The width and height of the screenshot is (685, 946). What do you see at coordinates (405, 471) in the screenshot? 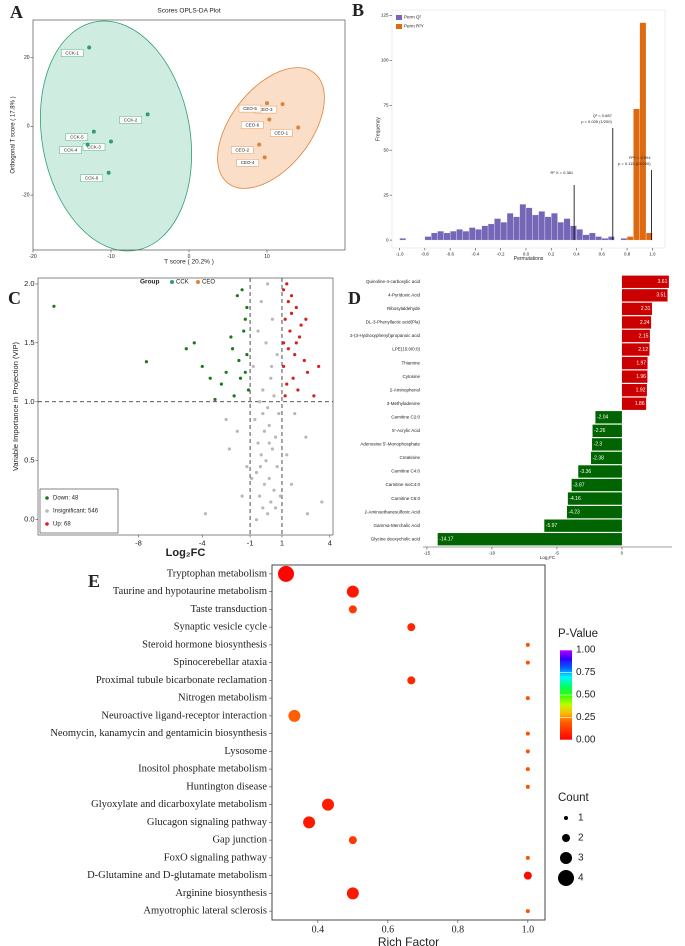
I see `category-label: Carnitine C4:0` at bounding box center [405, 471].